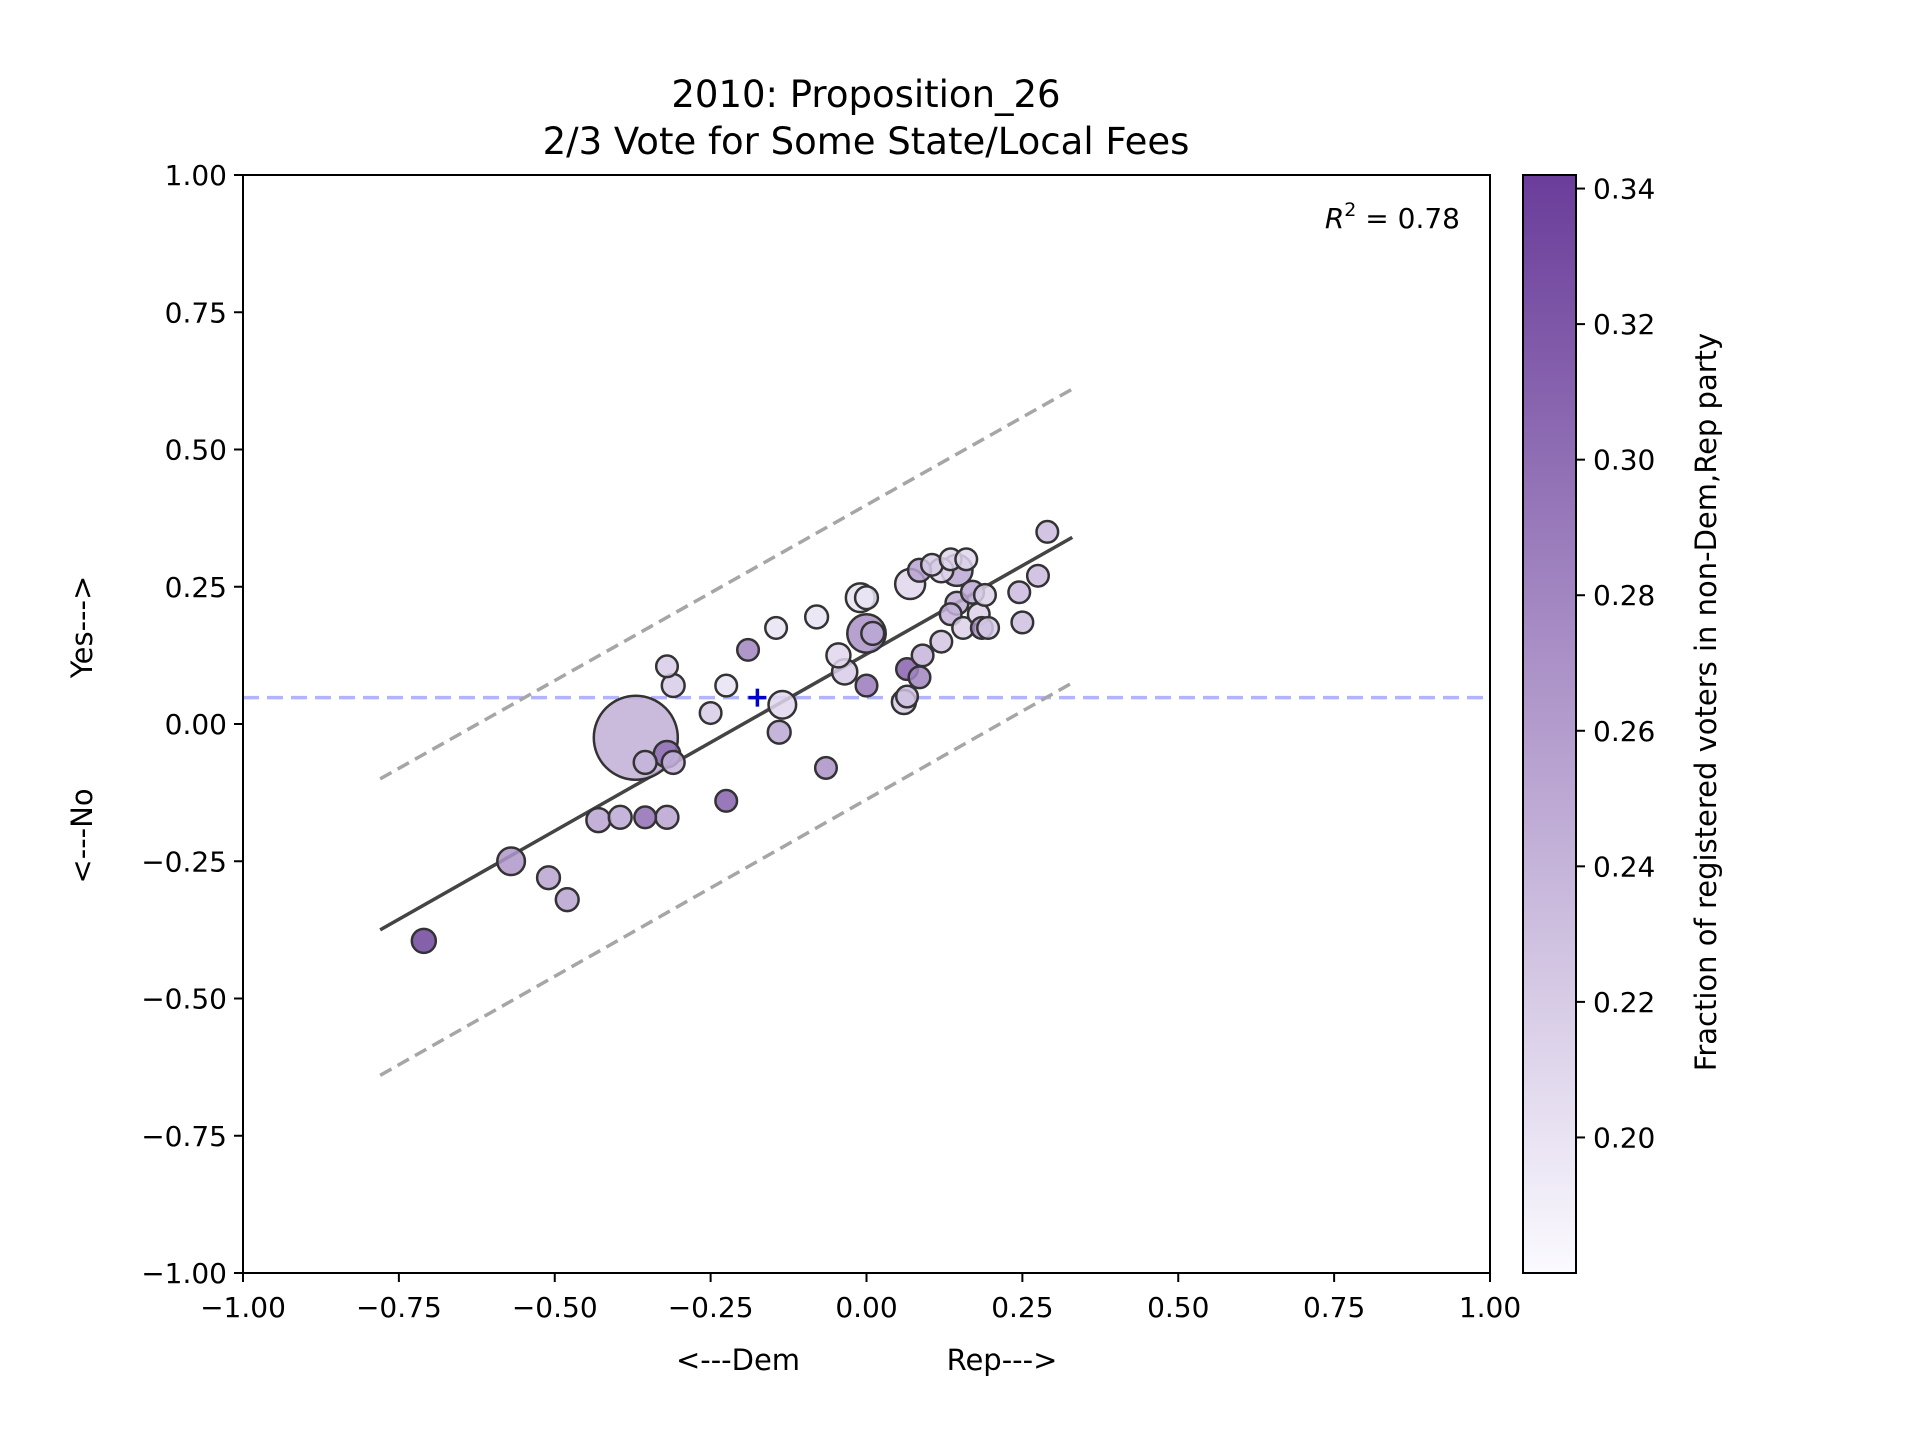  What do you see at coordinates (1624, 731) in the screenshot?
I see `colorbar-tick-label: 0.26` at bounding box center [1624, 731].